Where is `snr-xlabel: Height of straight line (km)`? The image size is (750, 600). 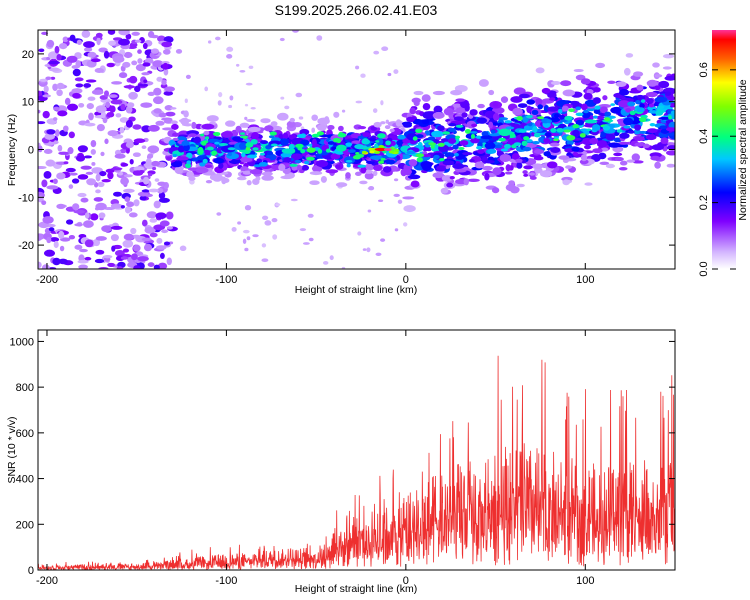 snr-xlabel: Height of straight line (km) is located at coordinates (356, 589).